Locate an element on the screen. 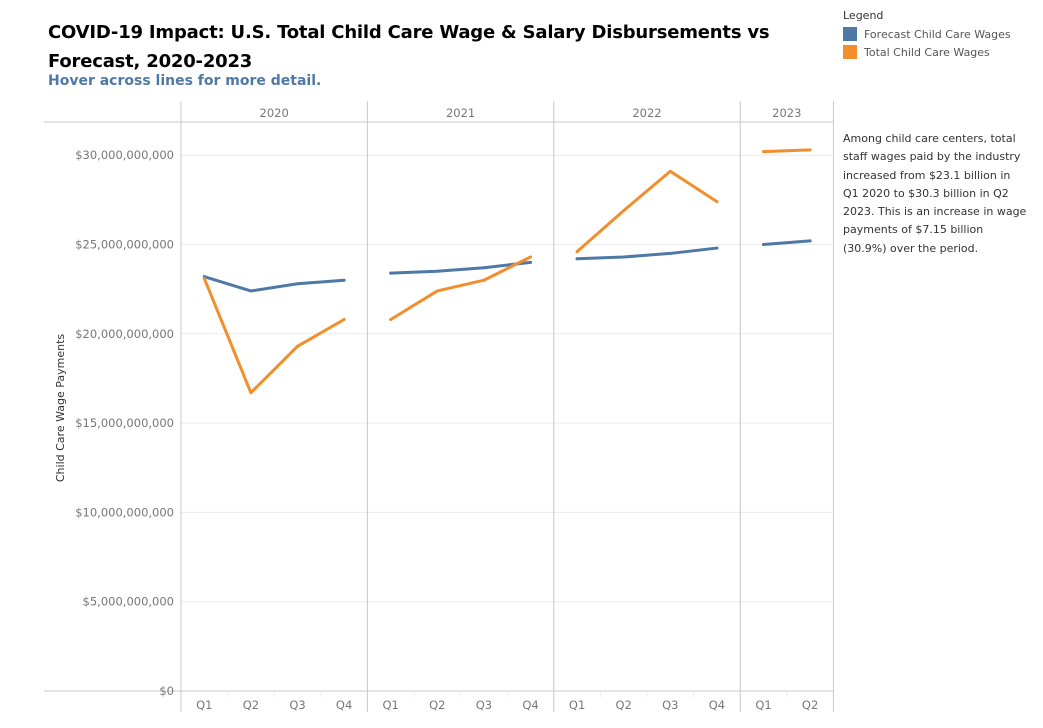  year-header-2022: 2022 is located at coordinates (646, 113).